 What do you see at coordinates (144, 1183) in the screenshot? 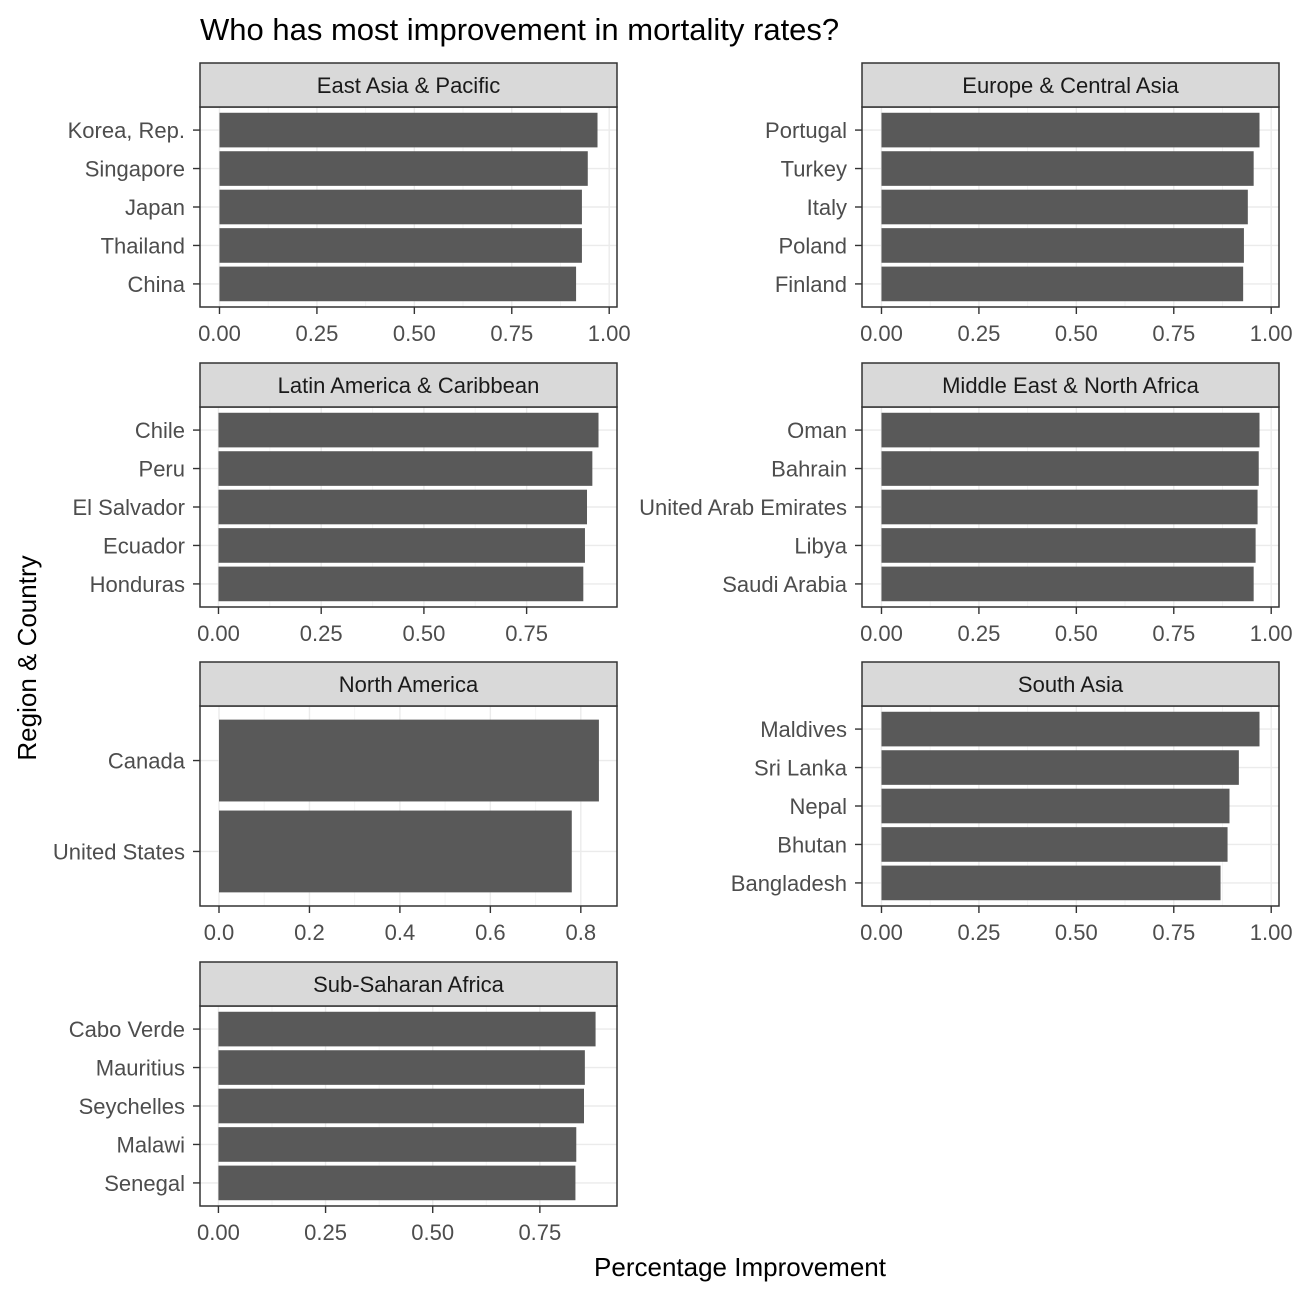
I see `y-tick-label: Senegal` at bounding box center [144, 1183].